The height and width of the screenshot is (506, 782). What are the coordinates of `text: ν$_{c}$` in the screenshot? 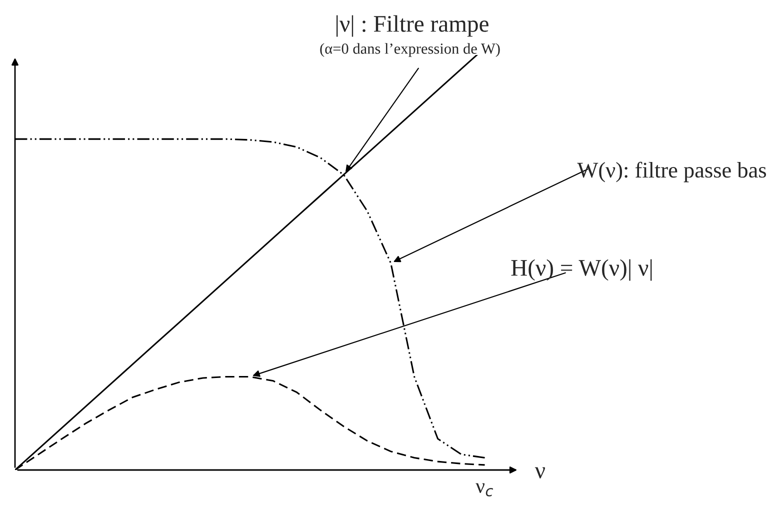 It's located at (485, 489).